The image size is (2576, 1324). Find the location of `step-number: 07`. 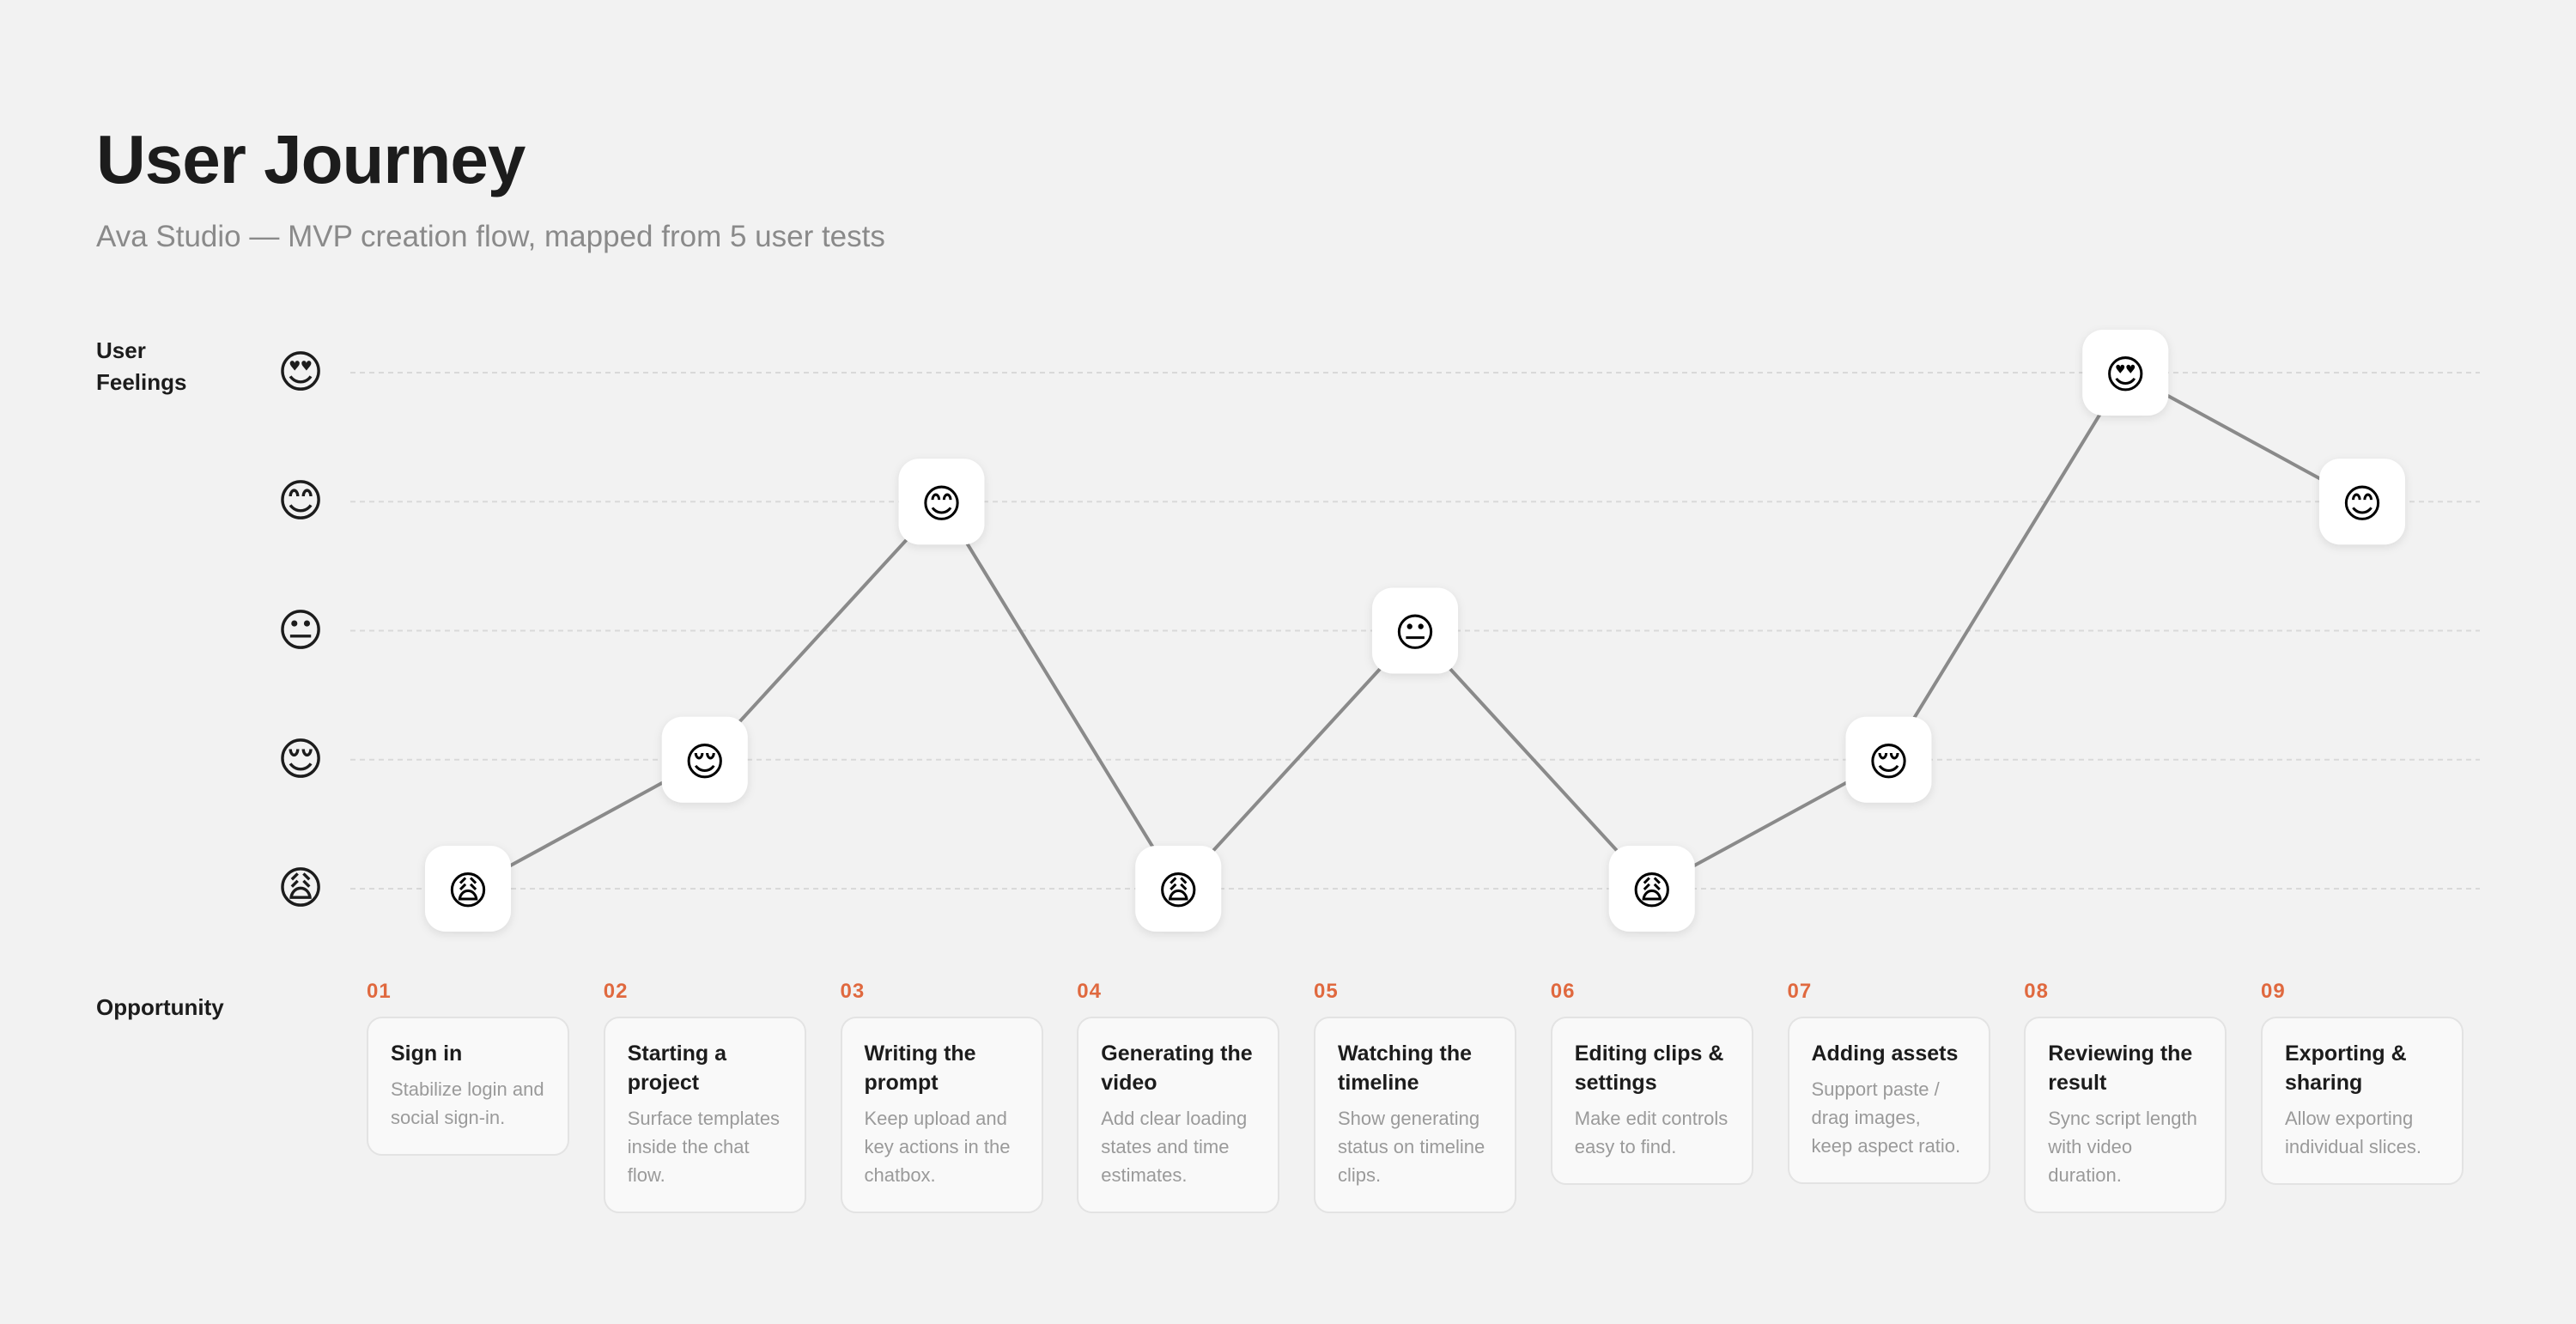

step-number: 07 is located at coordinates (1800, 991).